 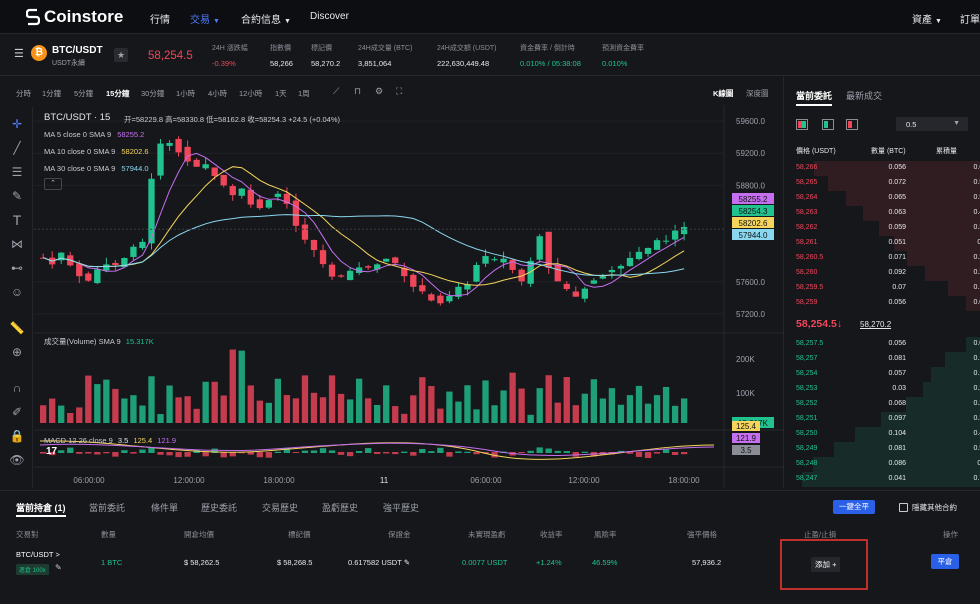 I want to click on view-bids-icon, so click(x=828, y=124).